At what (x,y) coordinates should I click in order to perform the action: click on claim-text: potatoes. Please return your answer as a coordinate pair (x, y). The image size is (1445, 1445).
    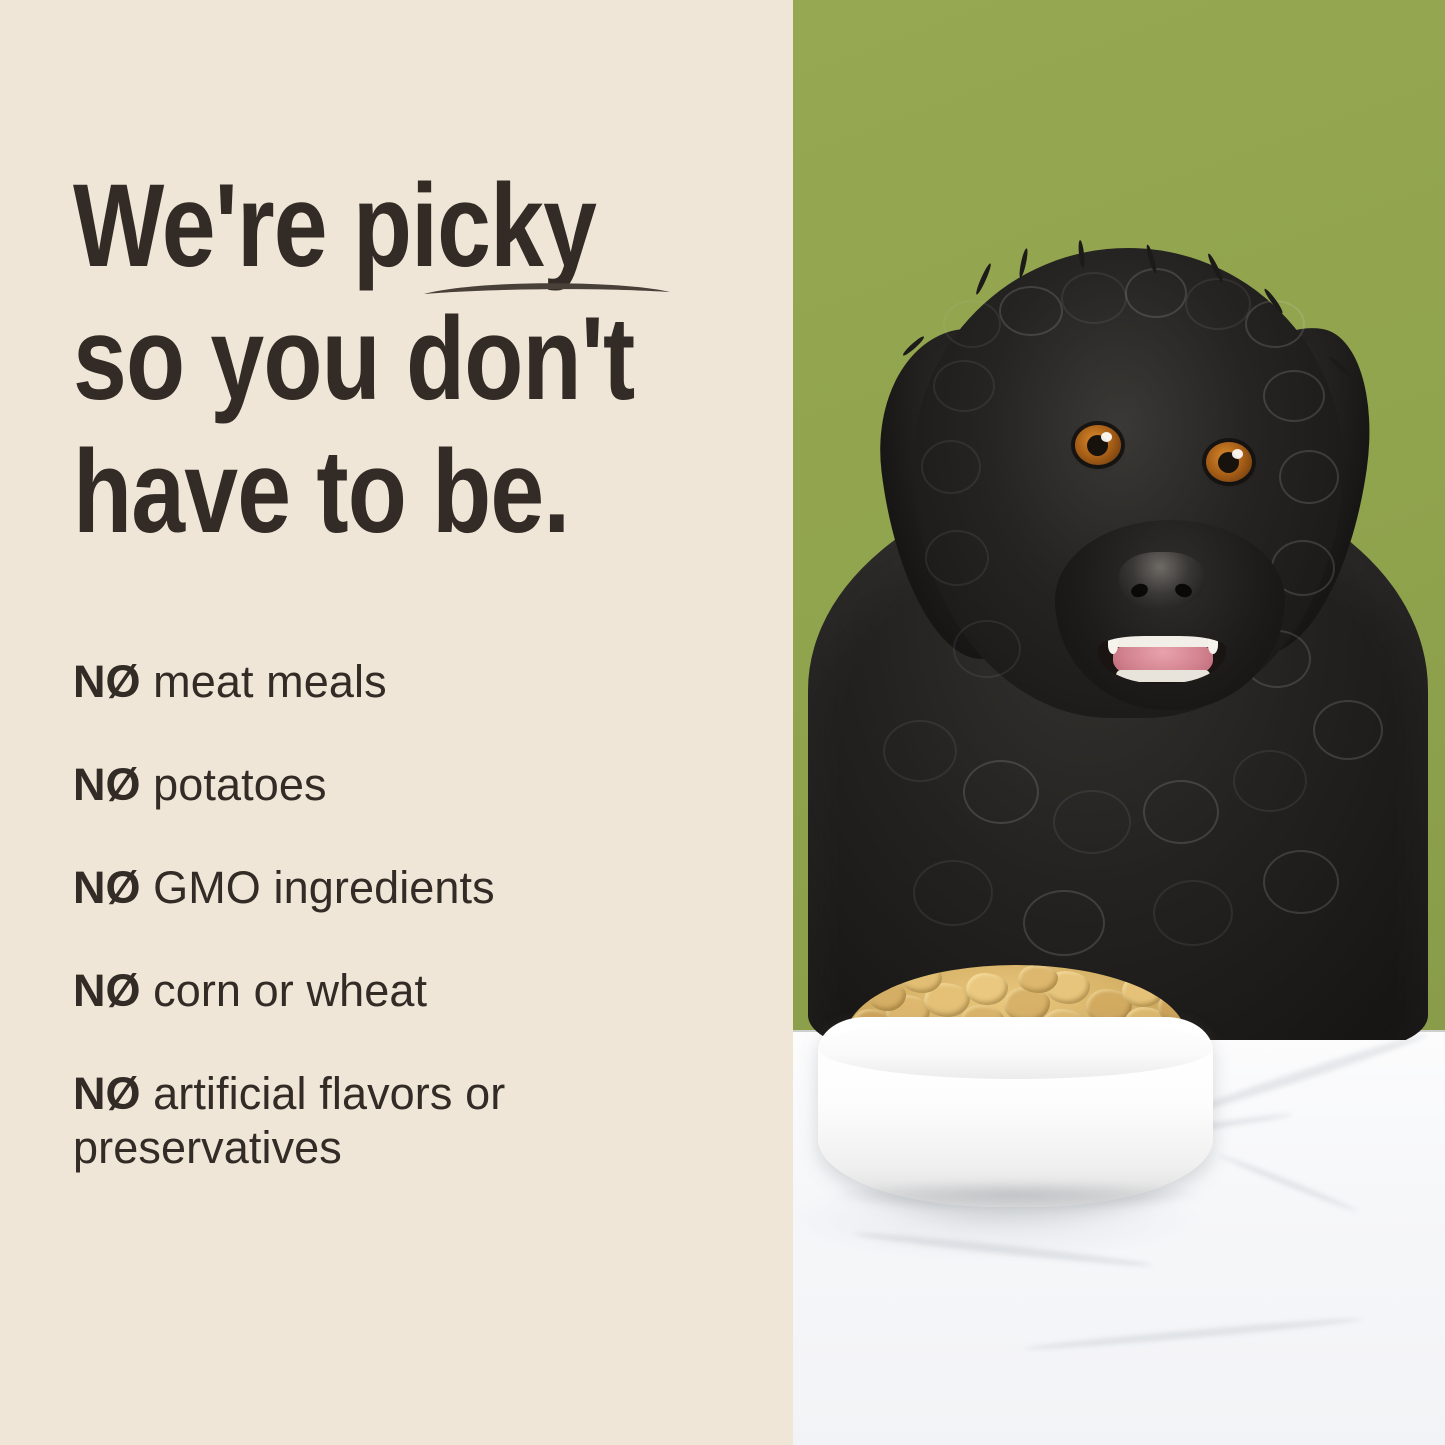
    Looking at the image, I should click on (240, 784).